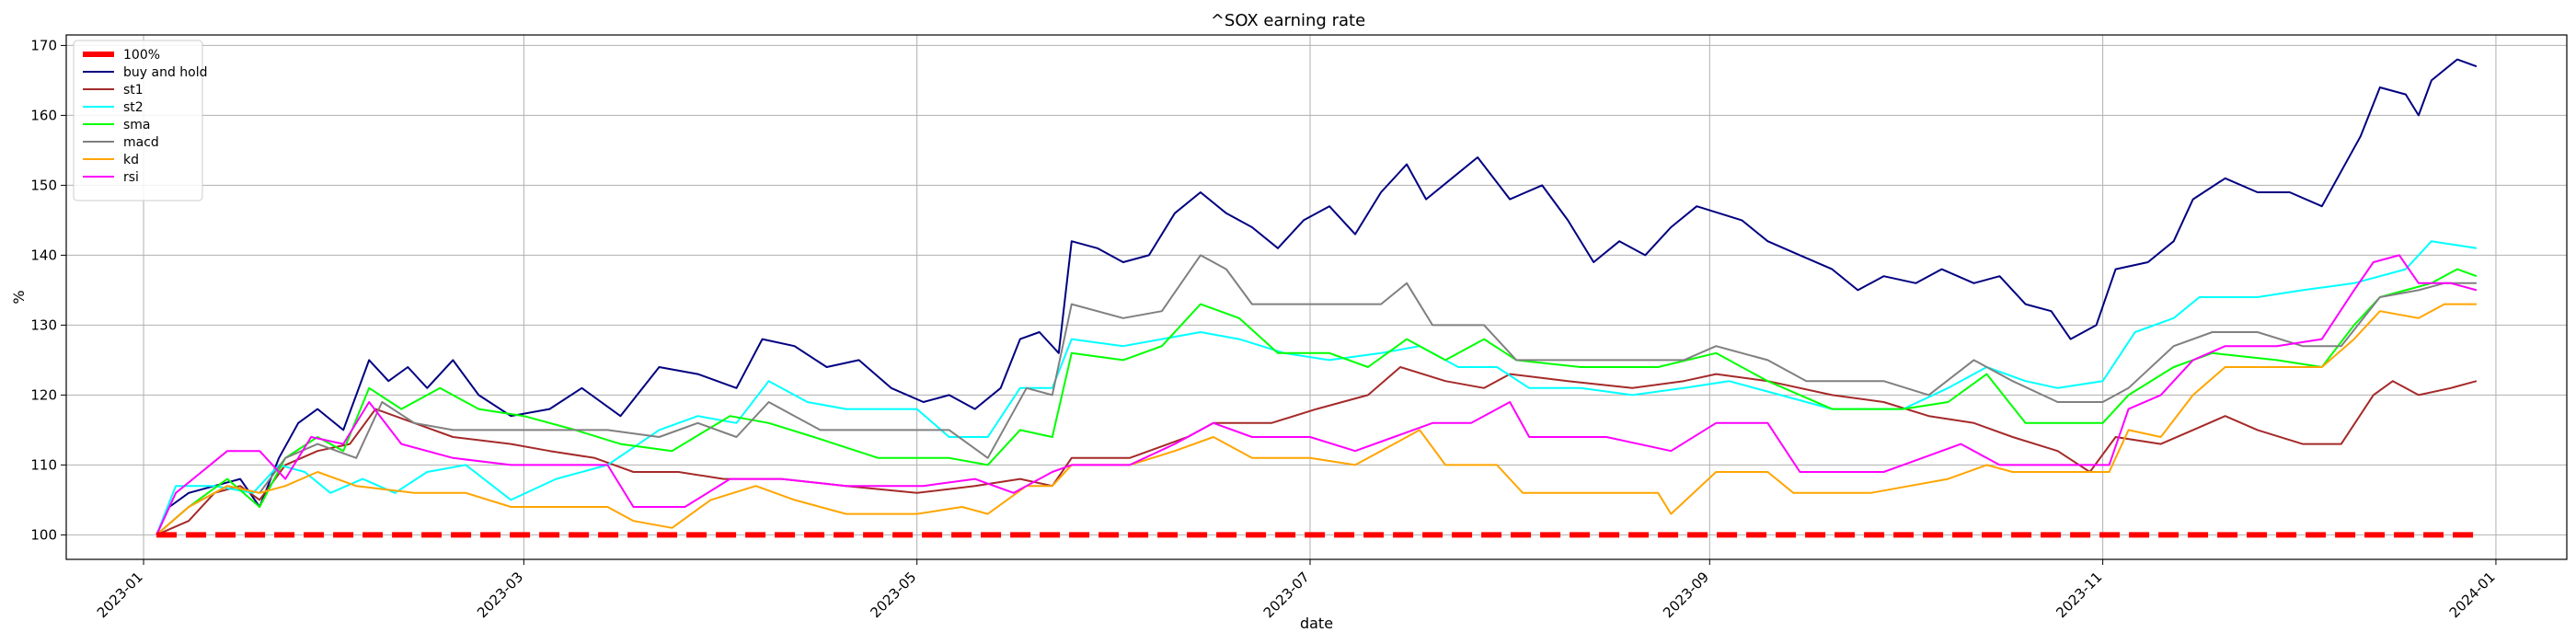 Image resolution: width=2576 pixels, height=644 pixels. Describe the element at coordinates (1288, 20) in the screenshot. I see `chart-title: ^SOX earning rate` at that location.